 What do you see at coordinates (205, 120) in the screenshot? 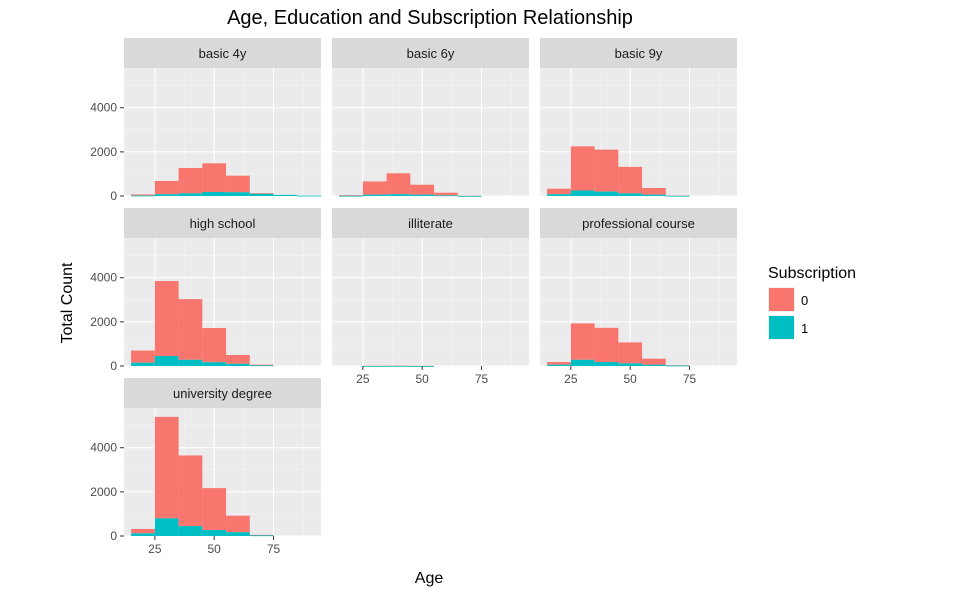
I see `facet-panel-basic-4y: basic 4y 0 2000 4000` at bounding box center [205, 120].